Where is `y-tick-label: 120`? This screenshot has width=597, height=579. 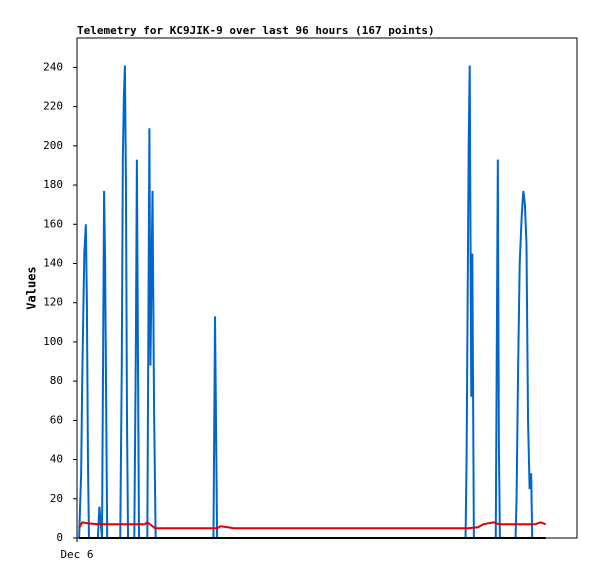
y-tick-label: 120 is located at coordinates (53, 302).